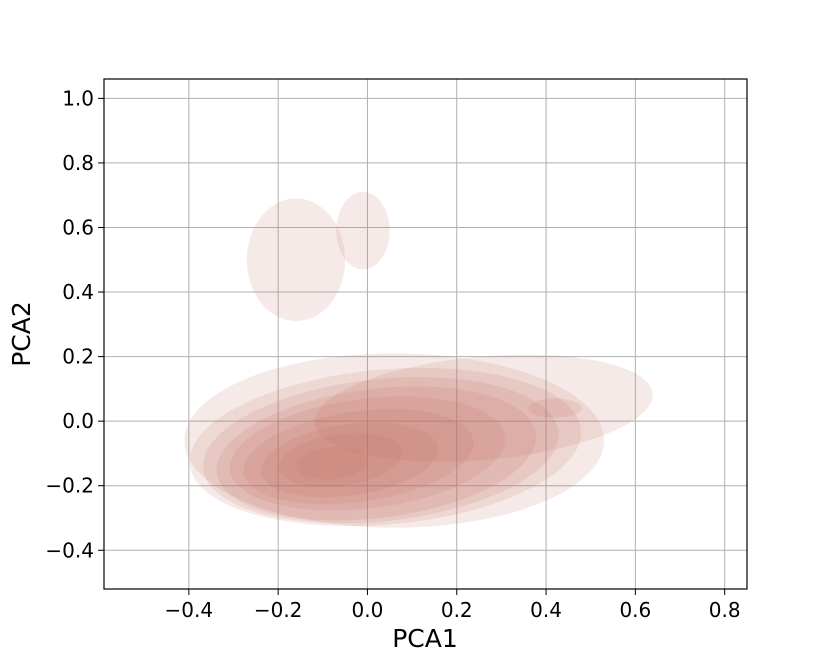  What do you see at coordinates (78, 421) in the screenshot?
I see `y-tick-label-2: 0.0` at bounding box center [78, 421].